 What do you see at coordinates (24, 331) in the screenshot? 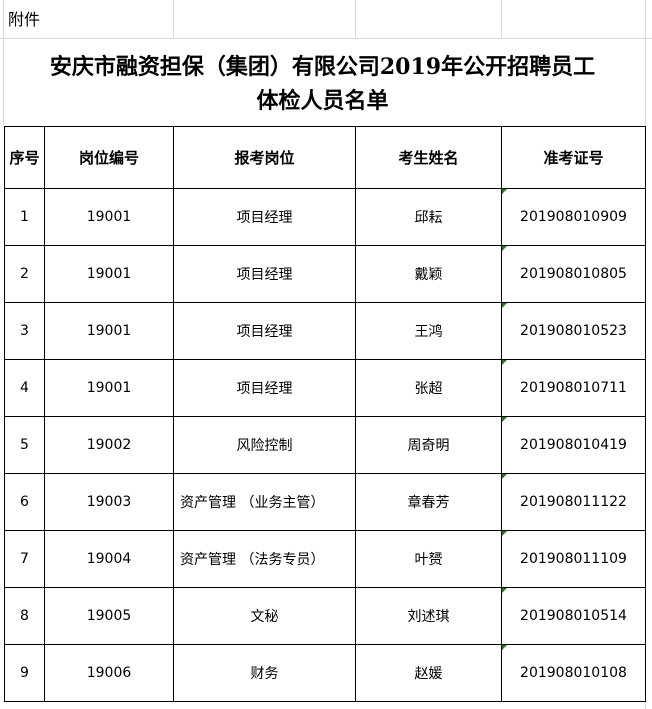
I see `cell-index: 3` at bounding box center [24, 331].